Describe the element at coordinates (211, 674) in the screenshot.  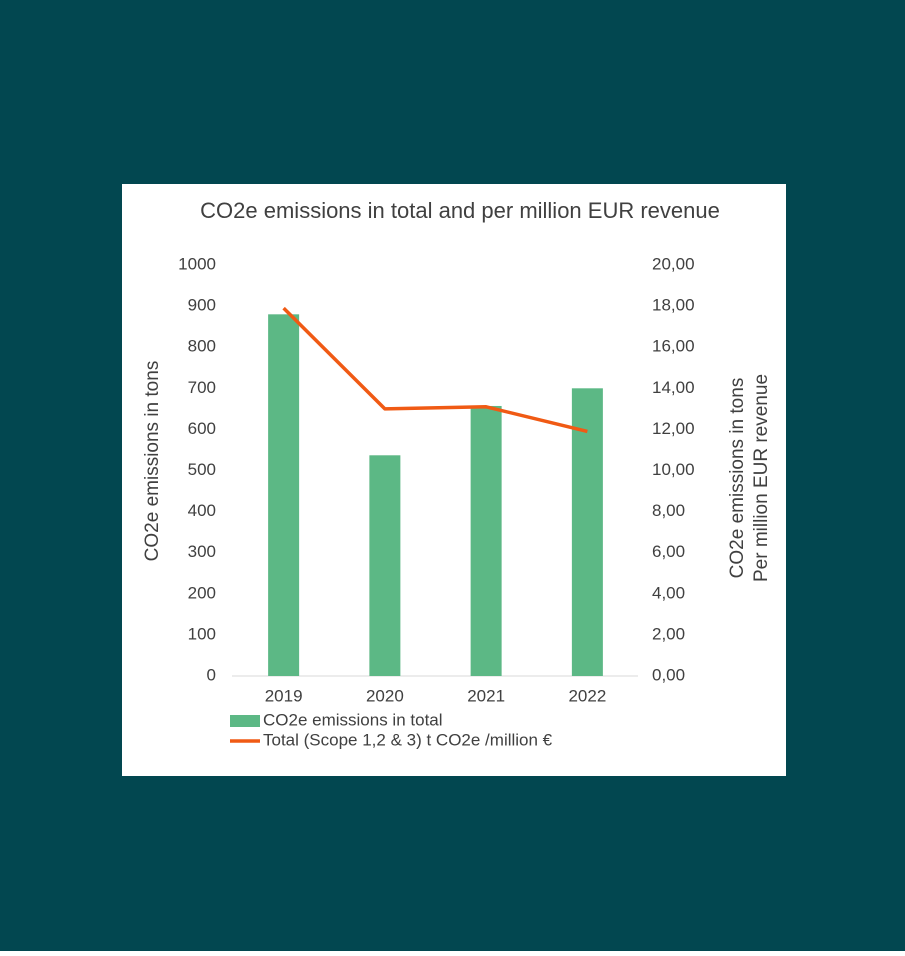
I see `y-tick-label: 0` at that location.